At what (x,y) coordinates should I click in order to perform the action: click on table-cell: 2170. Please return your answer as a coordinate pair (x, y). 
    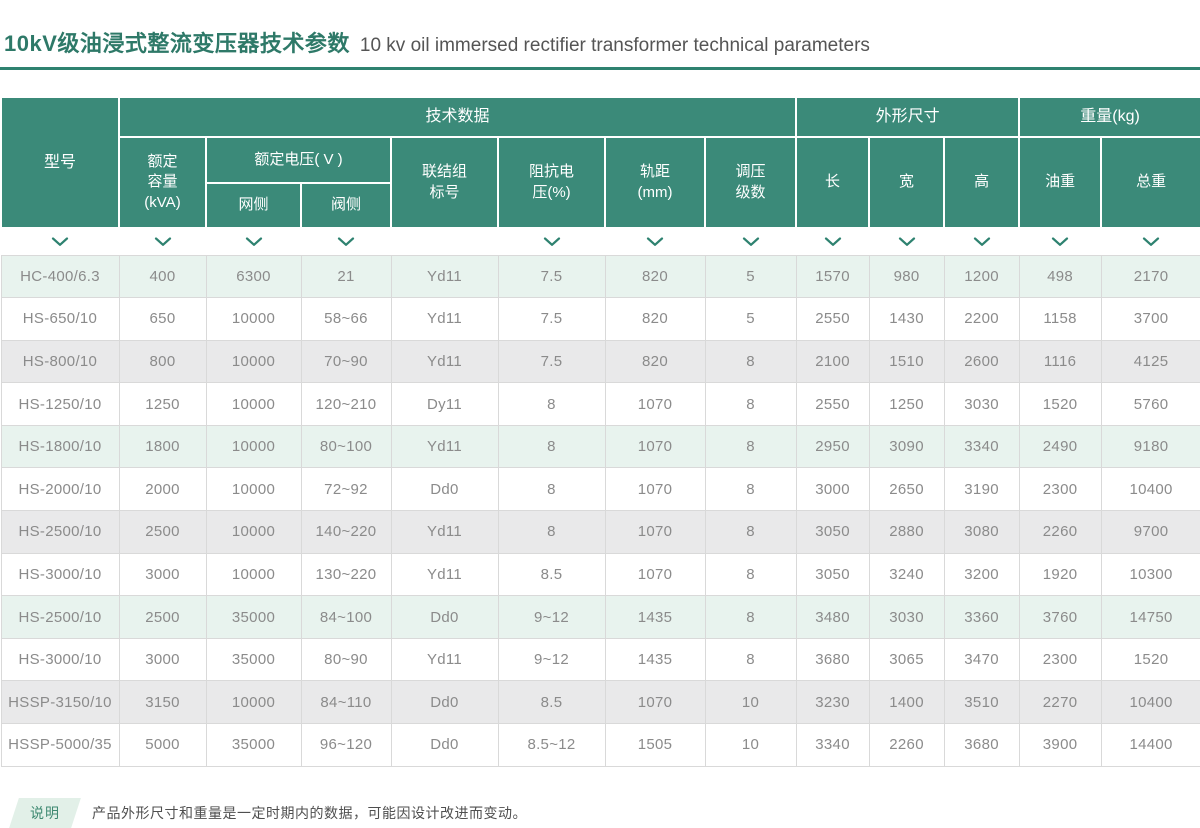
    Looking at the image, I should click on (1150, 276).